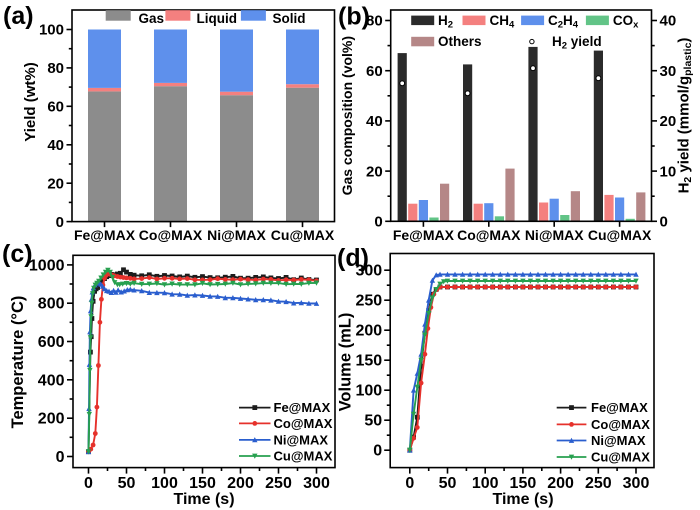 The image size is (700, 510). What do you see at coordinates (17, 254) in the screenshot?
I see `svg-text: (c)` at bounding box center [17, 254].